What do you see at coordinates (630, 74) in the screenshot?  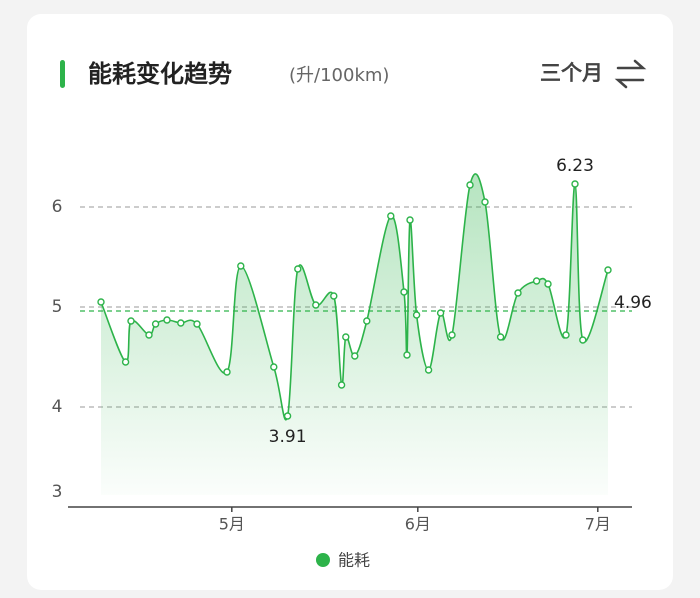 I see `switch-icon` at bounding box center [630, 74].